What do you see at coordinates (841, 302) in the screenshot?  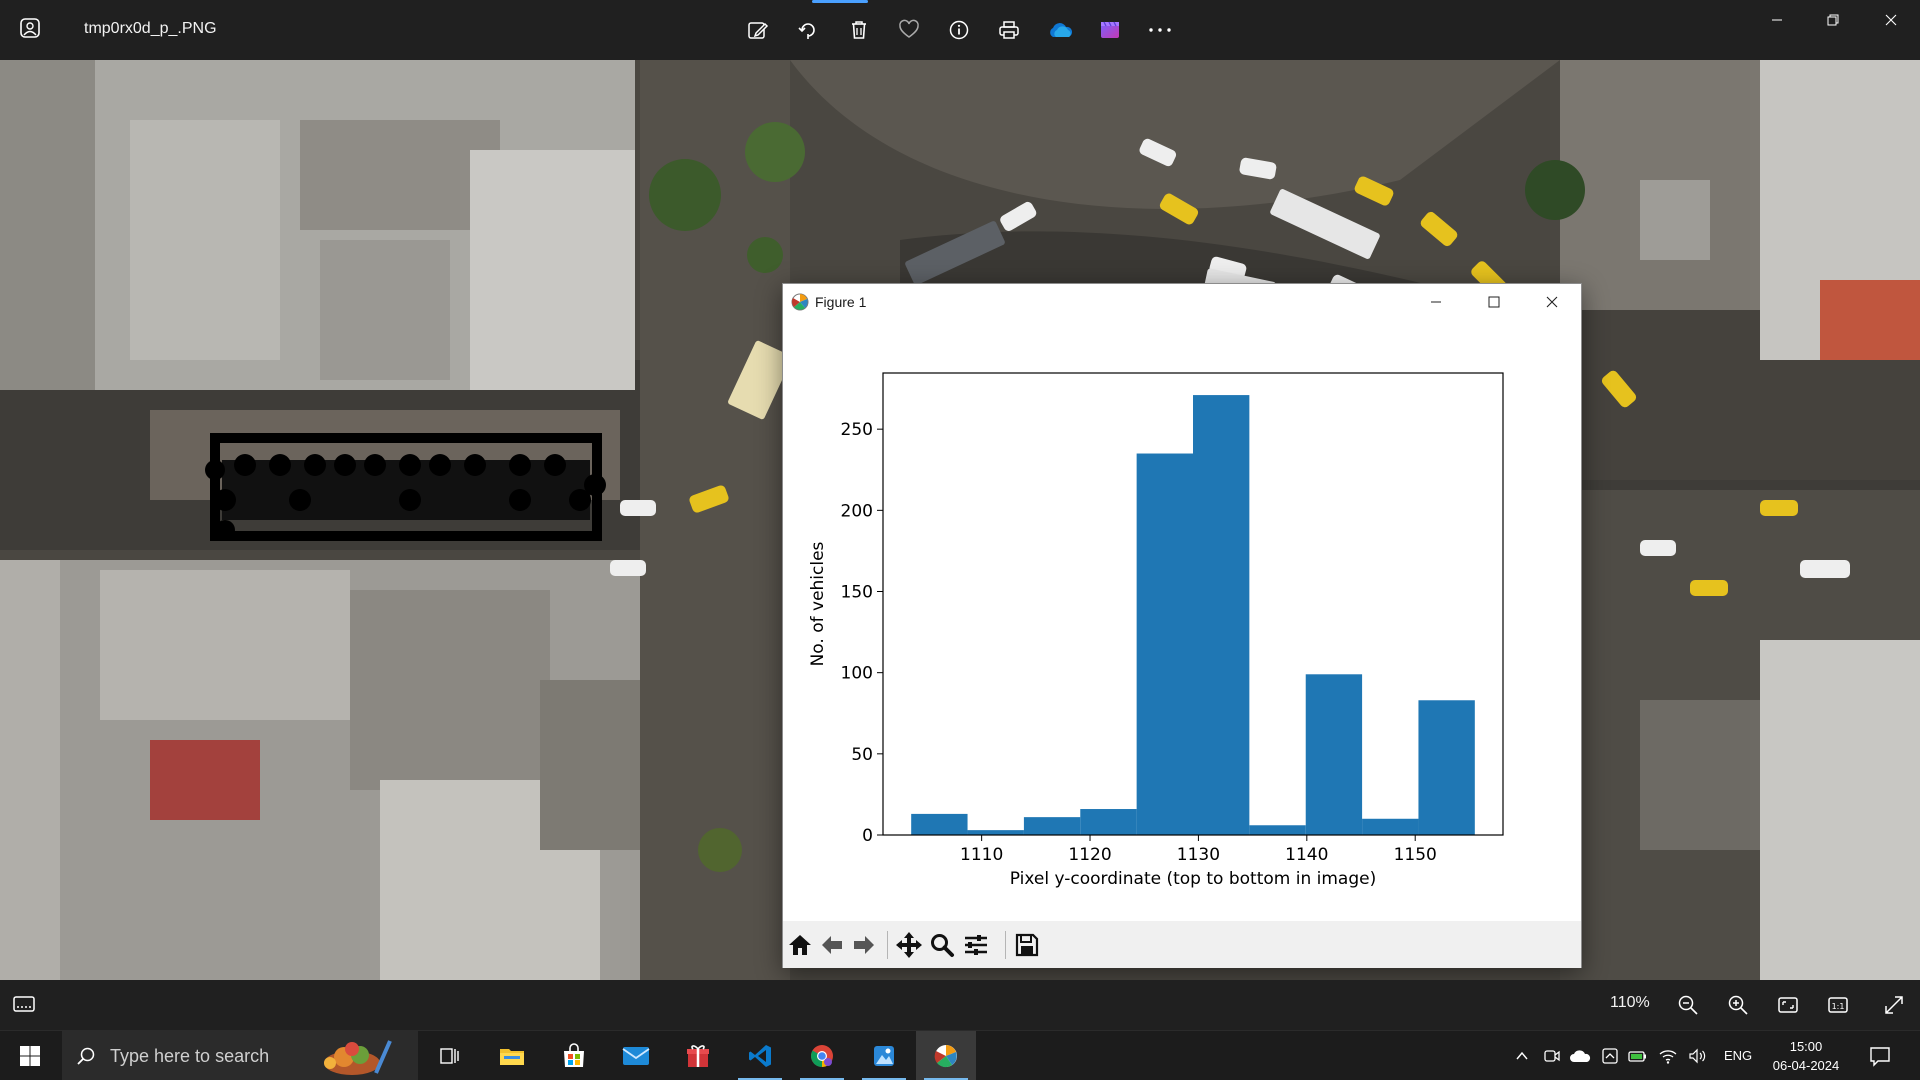 I see `figure-title: Figure 1` at bounding box center [841, 302].